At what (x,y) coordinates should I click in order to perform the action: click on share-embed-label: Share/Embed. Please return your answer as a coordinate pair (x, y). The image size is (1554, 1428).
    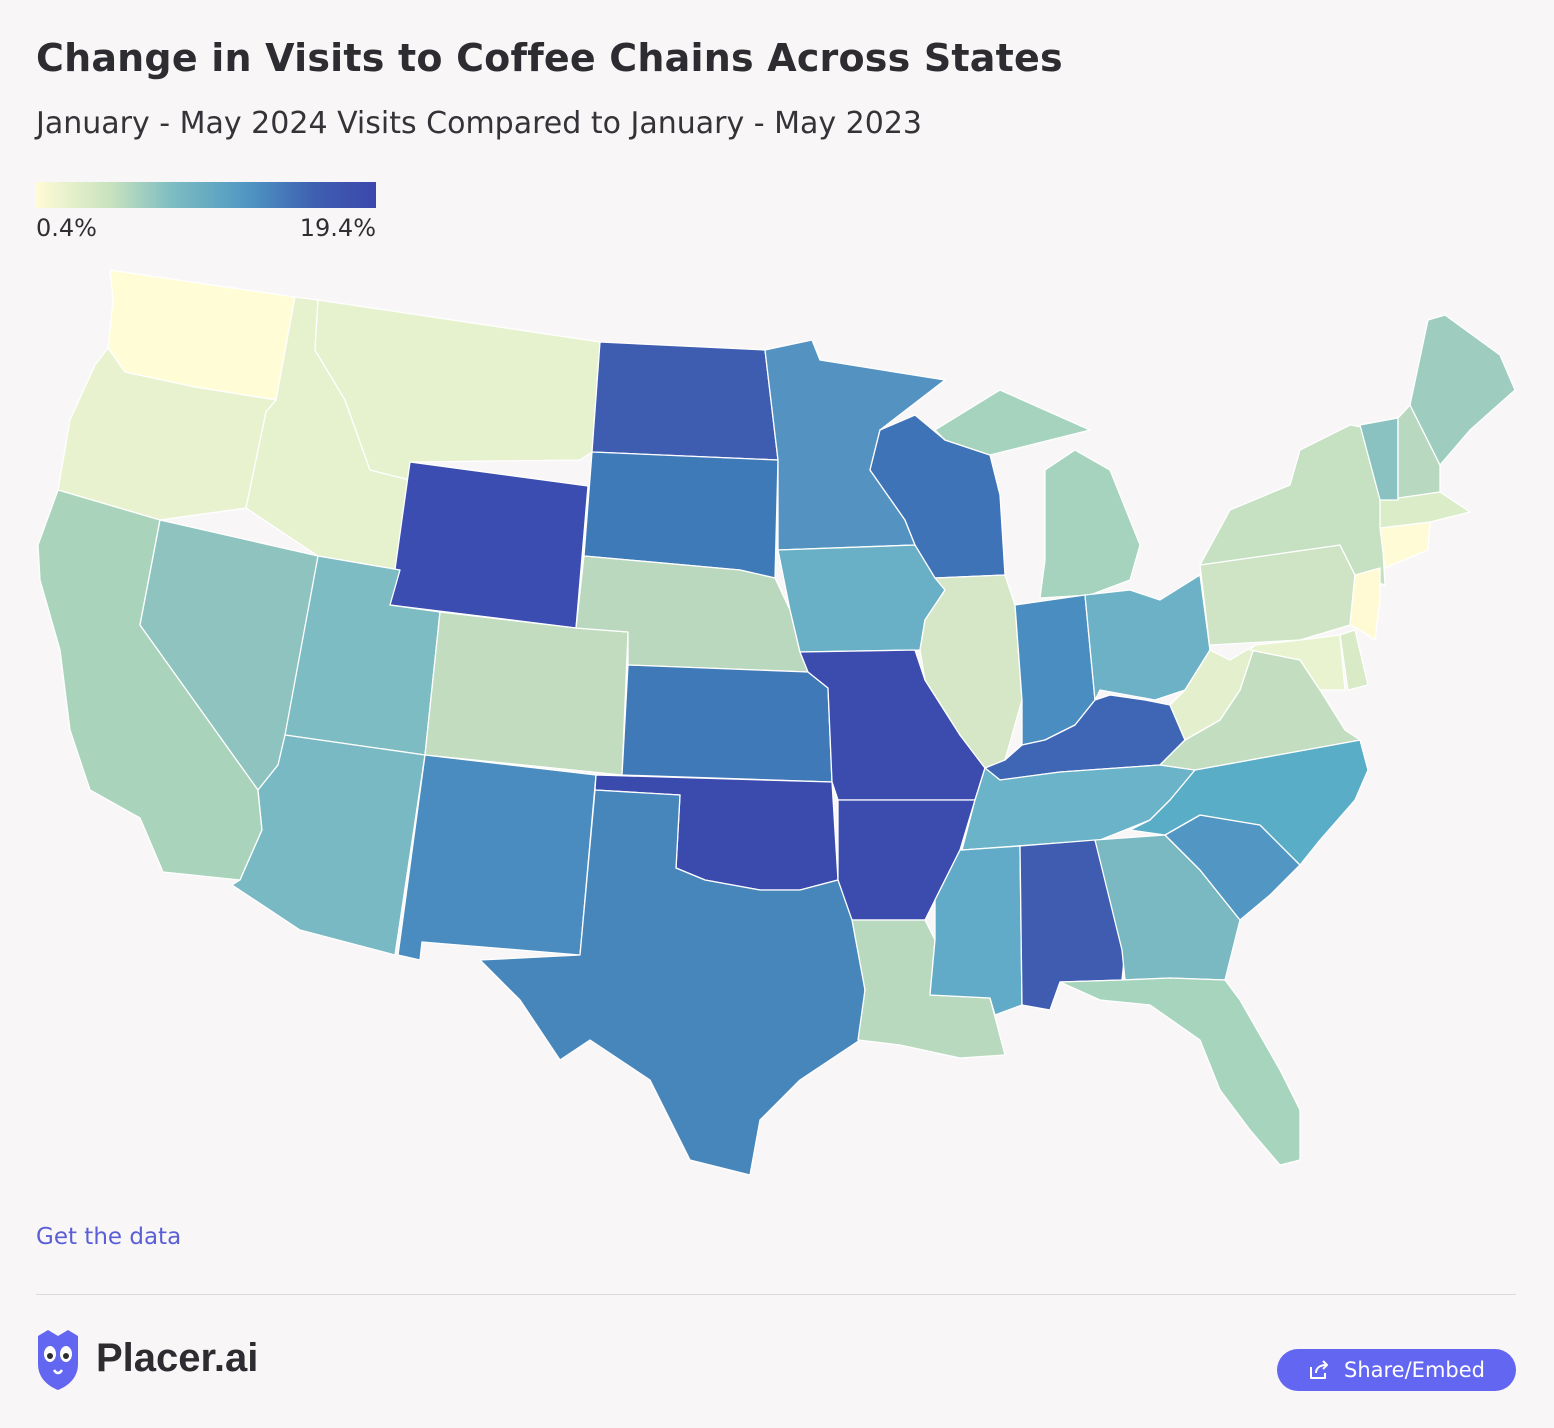
    Looking at the image, I should click on (1414, 1370).